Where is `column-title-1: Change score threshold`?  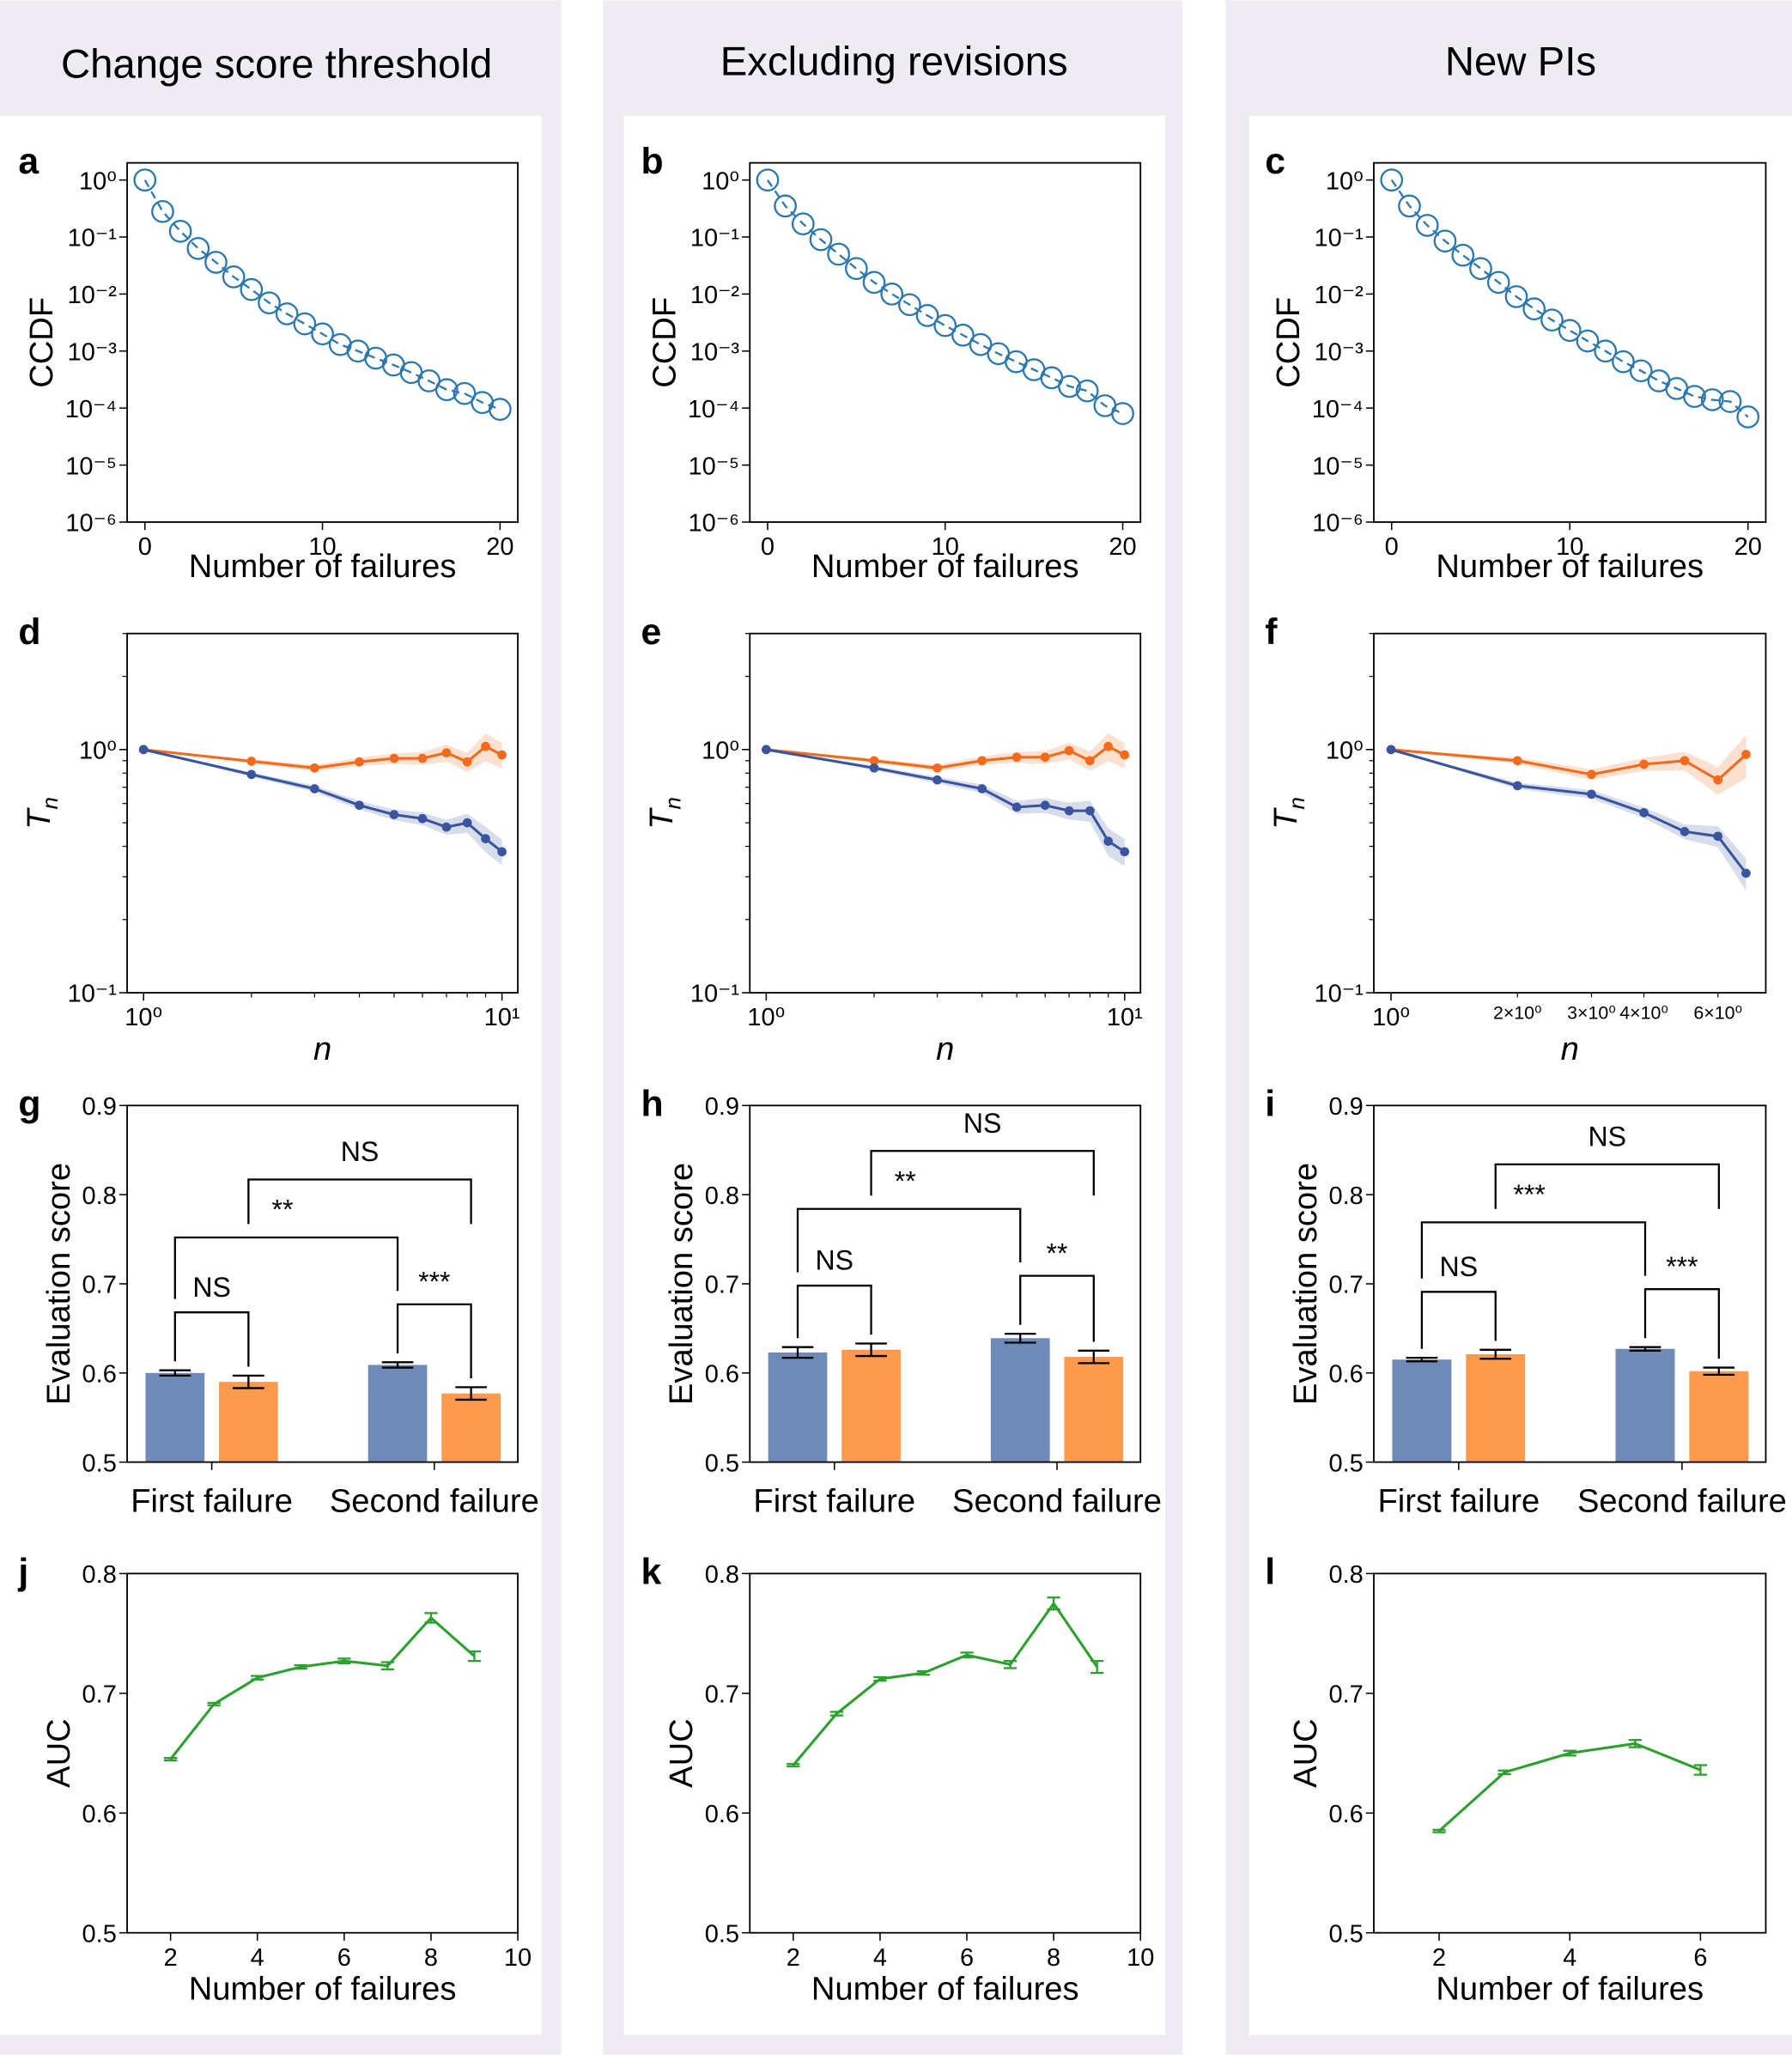
column-title-1: Change score threshold is located at coordinates (276, 64).